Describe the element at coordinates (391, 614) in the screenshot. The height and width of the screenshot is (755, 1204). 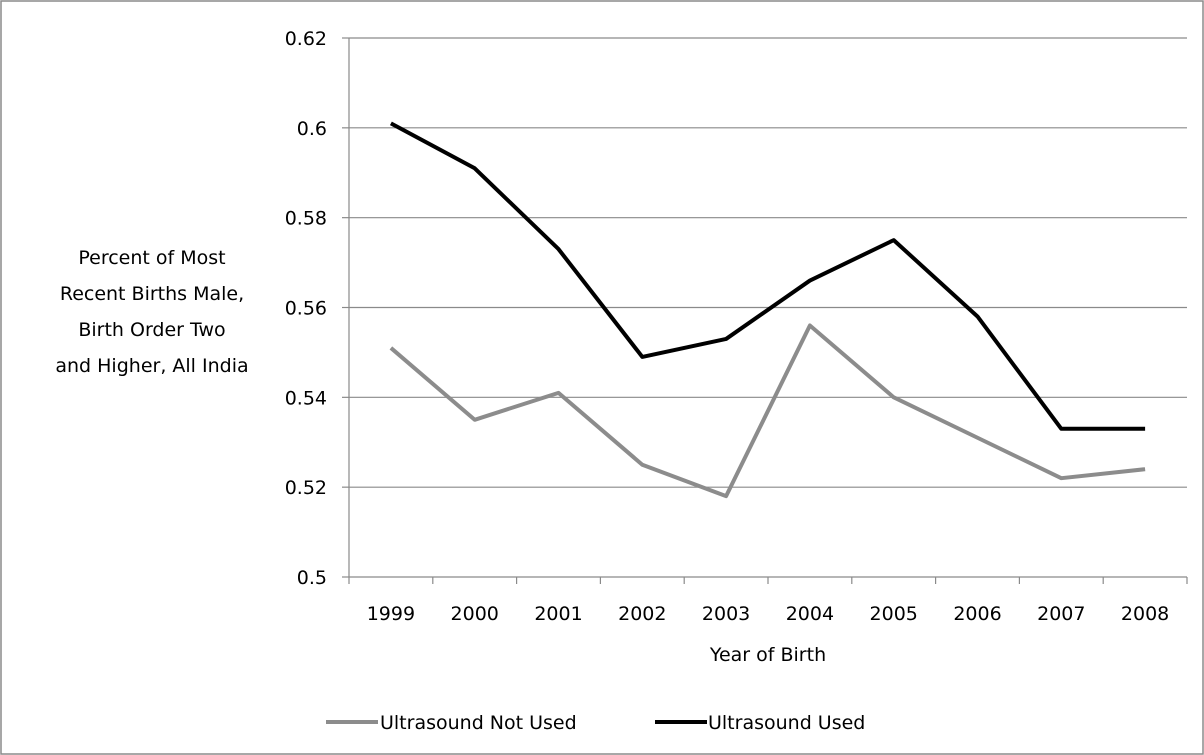
I see `x-tick-label: 1999` at that location.